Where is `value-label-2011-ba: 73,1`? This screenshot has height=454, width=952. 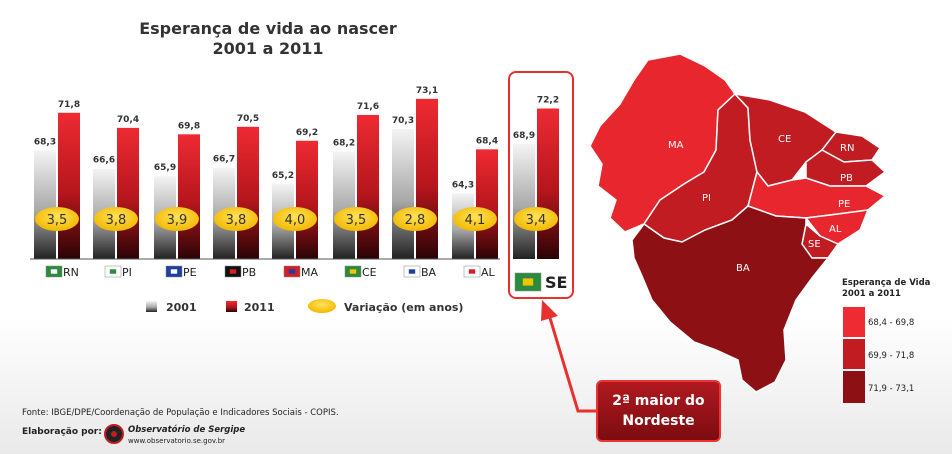 value-label-2011-ba: 73,1 is located at coordinates (427, 91).